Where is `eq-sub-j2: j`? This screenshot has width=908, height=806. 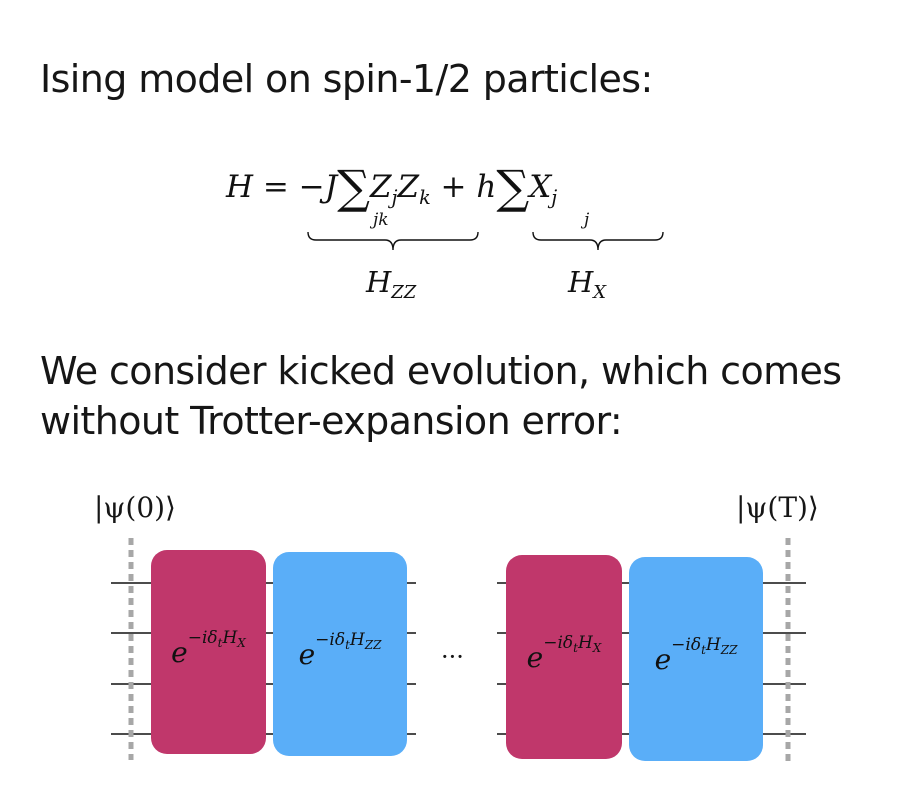
eq-sub-j2: j is located at coordinates (554, 197).